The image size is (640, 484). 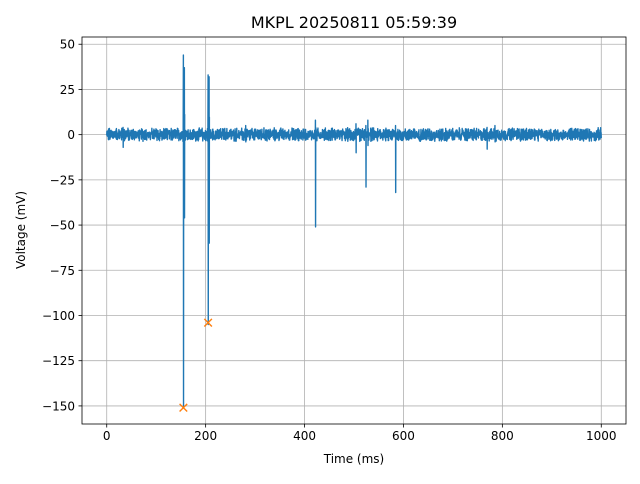 I want to click on marker-layer, so click(x=196, y=365).